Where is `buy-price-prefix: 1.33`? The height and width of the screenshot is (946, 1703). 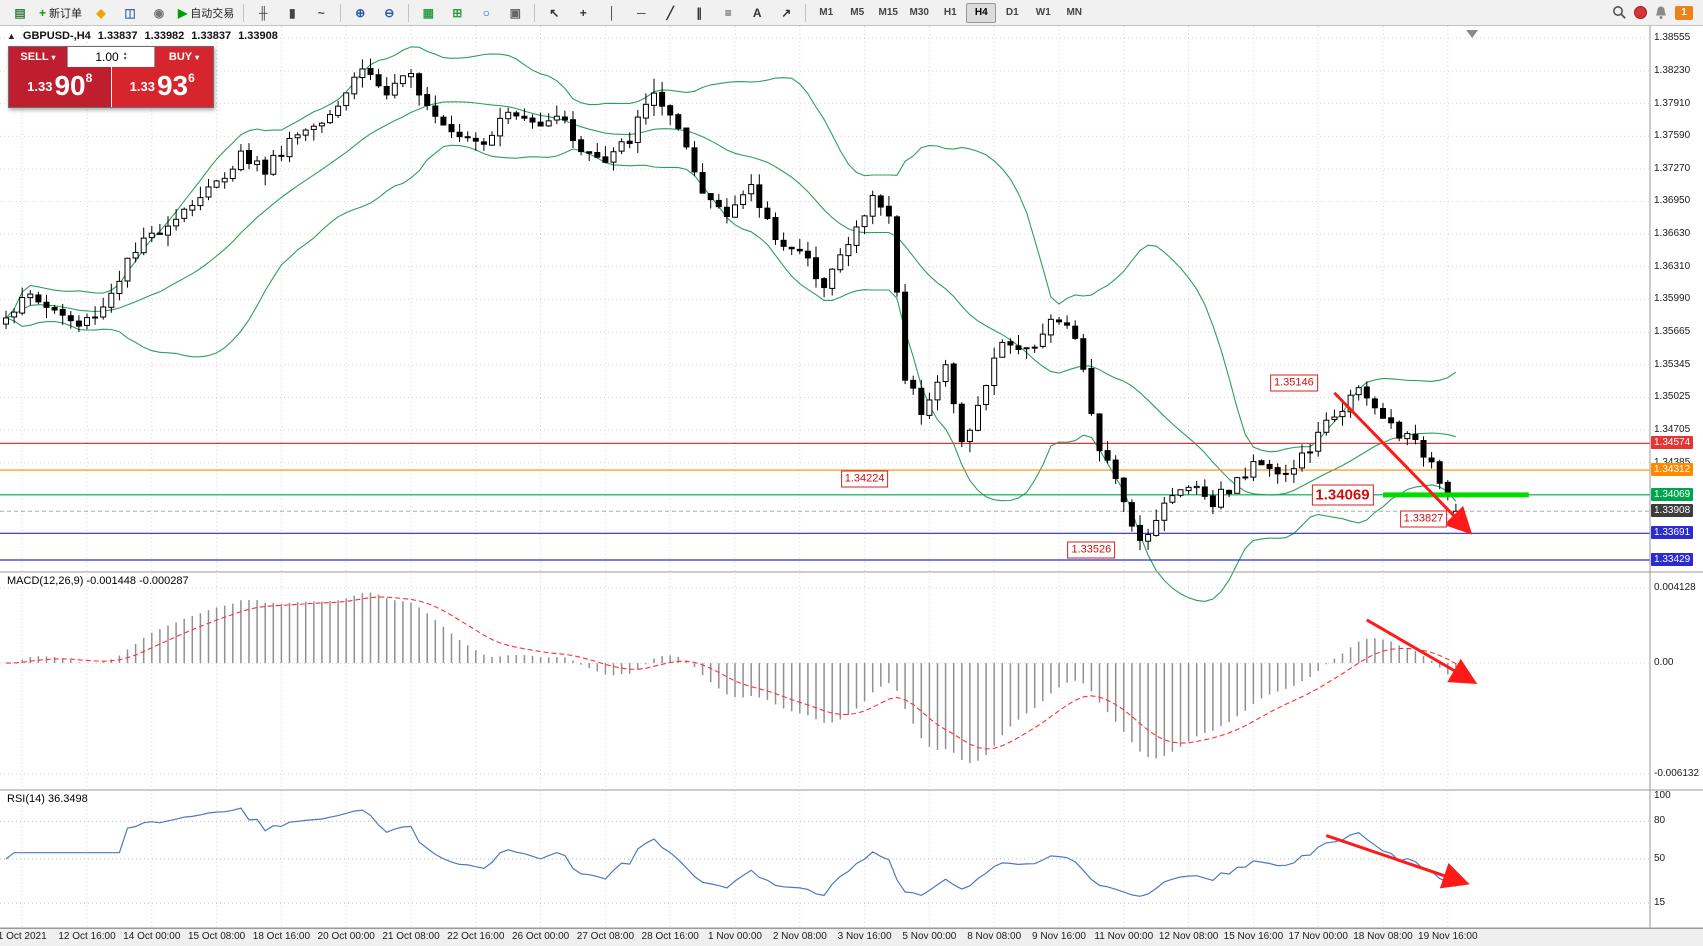 buy-price-prefix: 1.33 is located at coordinates (142, 86).